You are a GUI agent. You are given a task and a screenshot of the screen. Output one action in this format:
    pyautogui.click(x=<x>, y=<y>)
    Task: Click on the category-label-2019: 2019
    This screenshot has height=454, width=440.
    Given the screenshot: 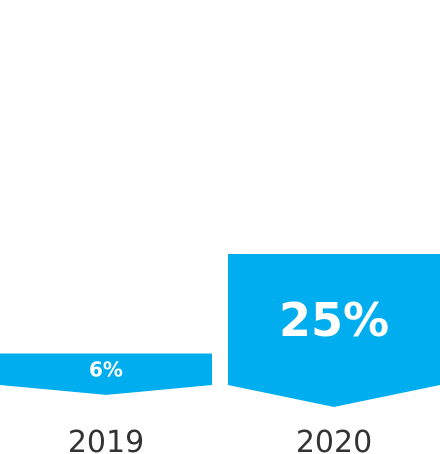 What is the action you would take?
    pyautogui.click(x=106, y=439)
    